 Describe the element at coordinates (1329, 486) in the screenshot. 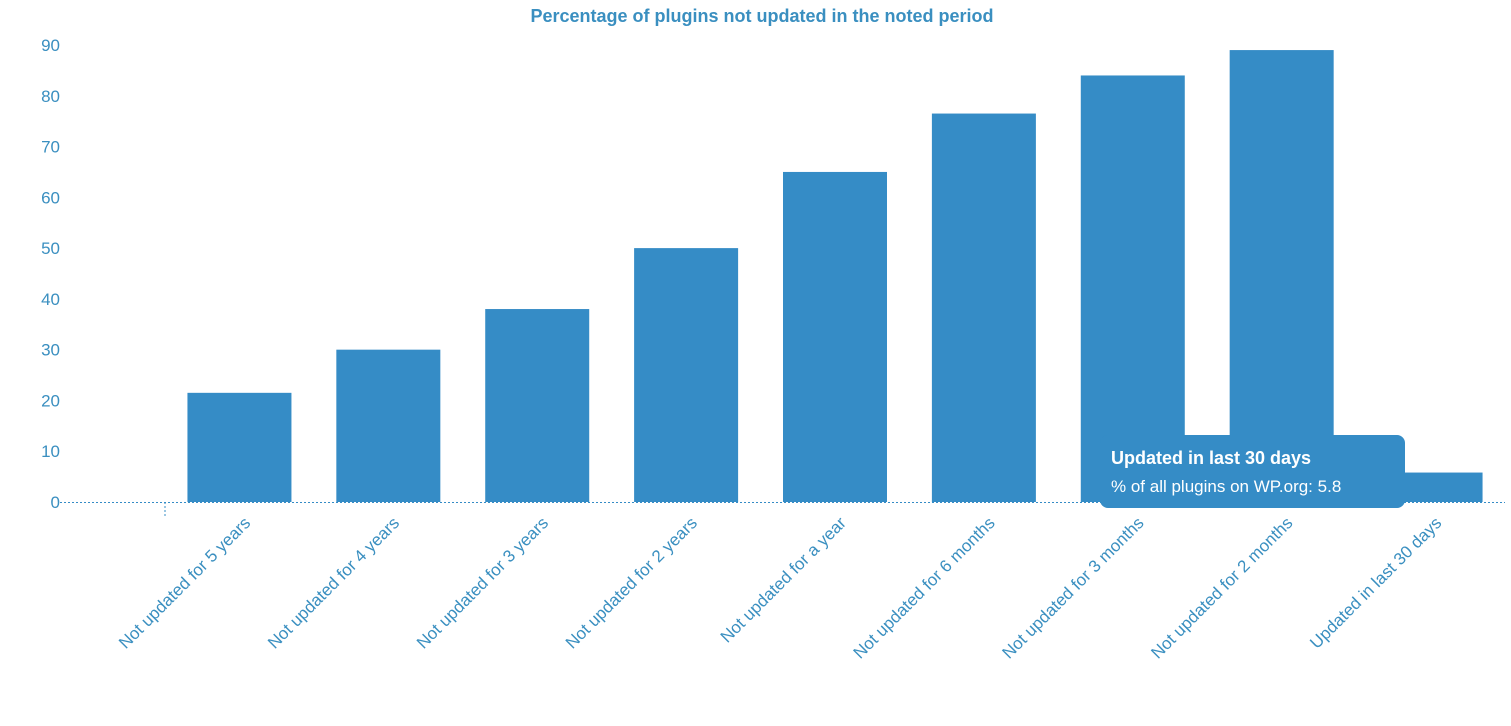

I see `tooltip-value: 5.8` at that location.